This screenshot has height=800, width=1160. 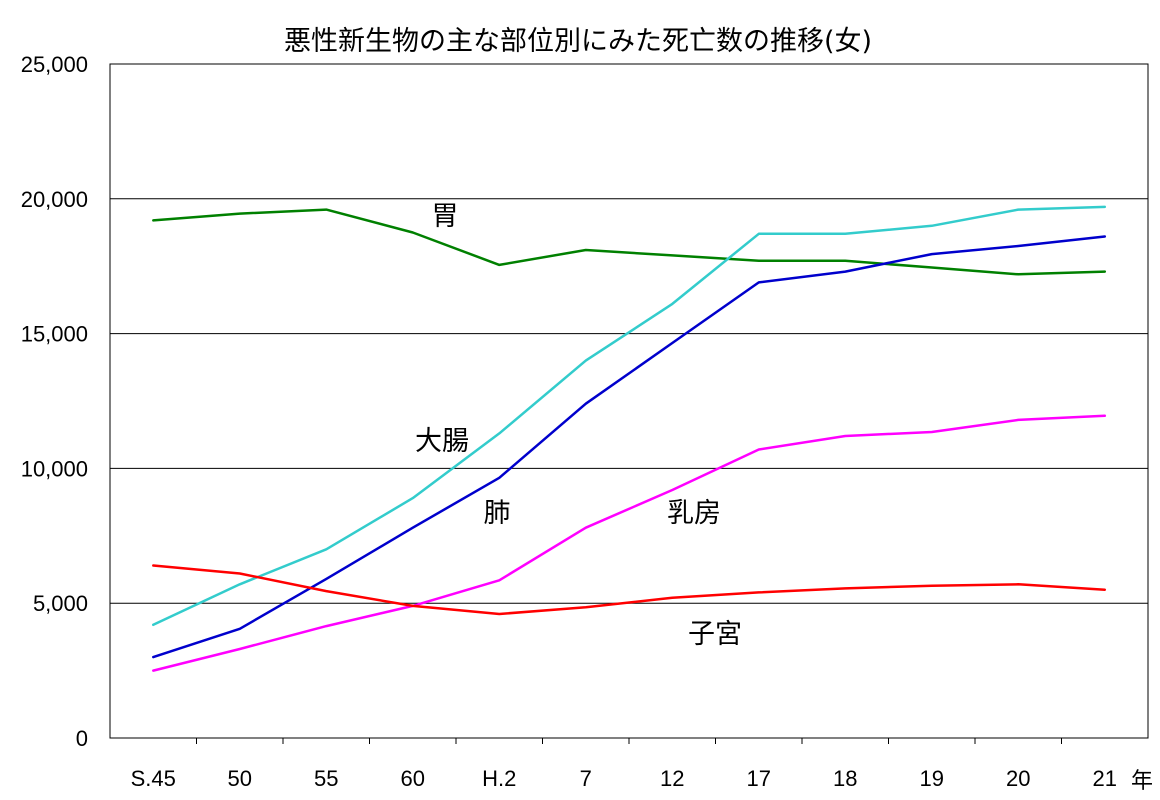 What do you see at coordinates (586, 778) in the screenshot?
I see `x-tick-label-5: 7` at bounding box center [586, 778].